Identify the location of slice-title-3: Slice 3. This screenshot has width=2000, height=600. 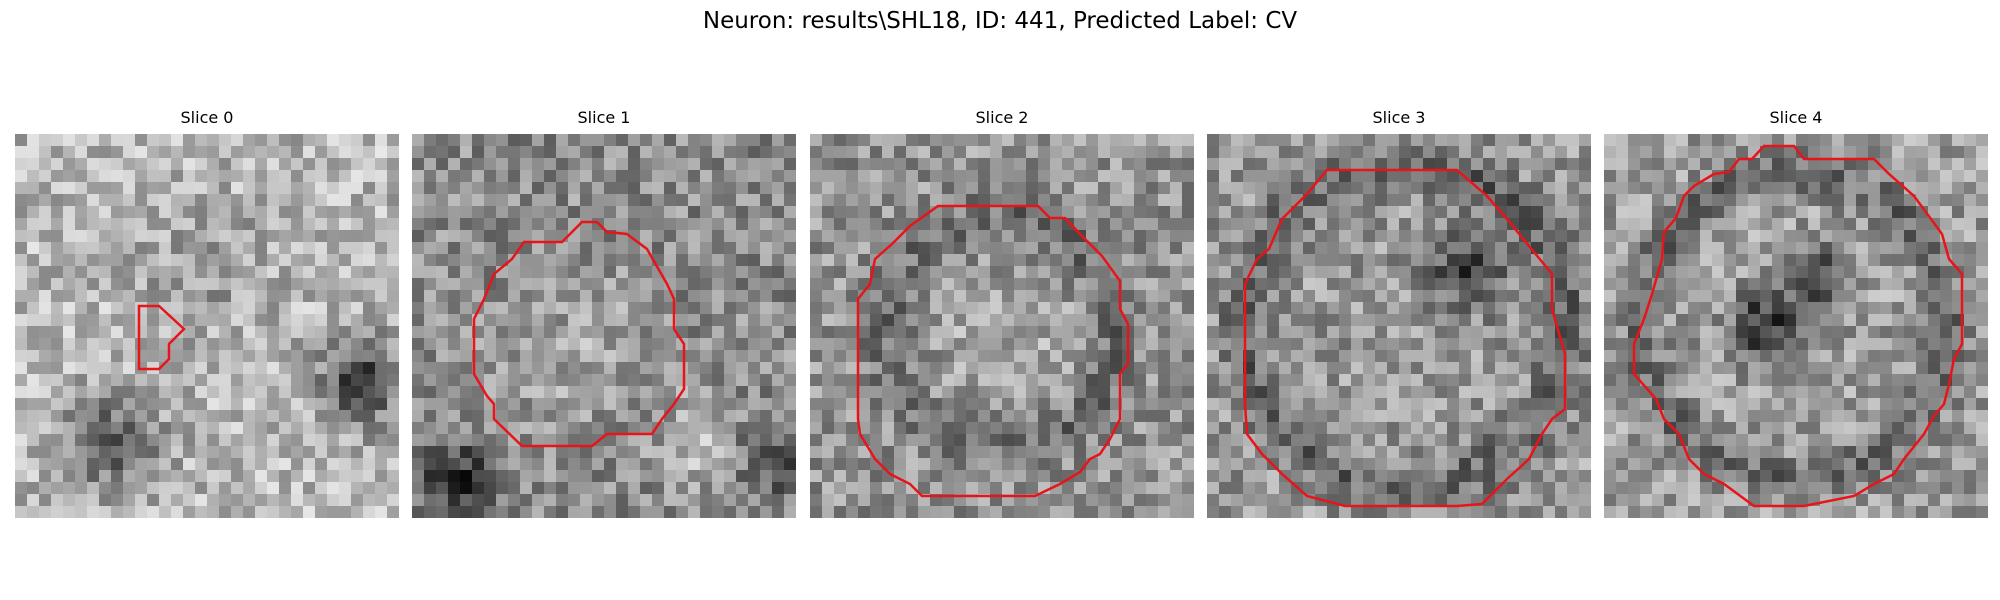
(1399, 117).